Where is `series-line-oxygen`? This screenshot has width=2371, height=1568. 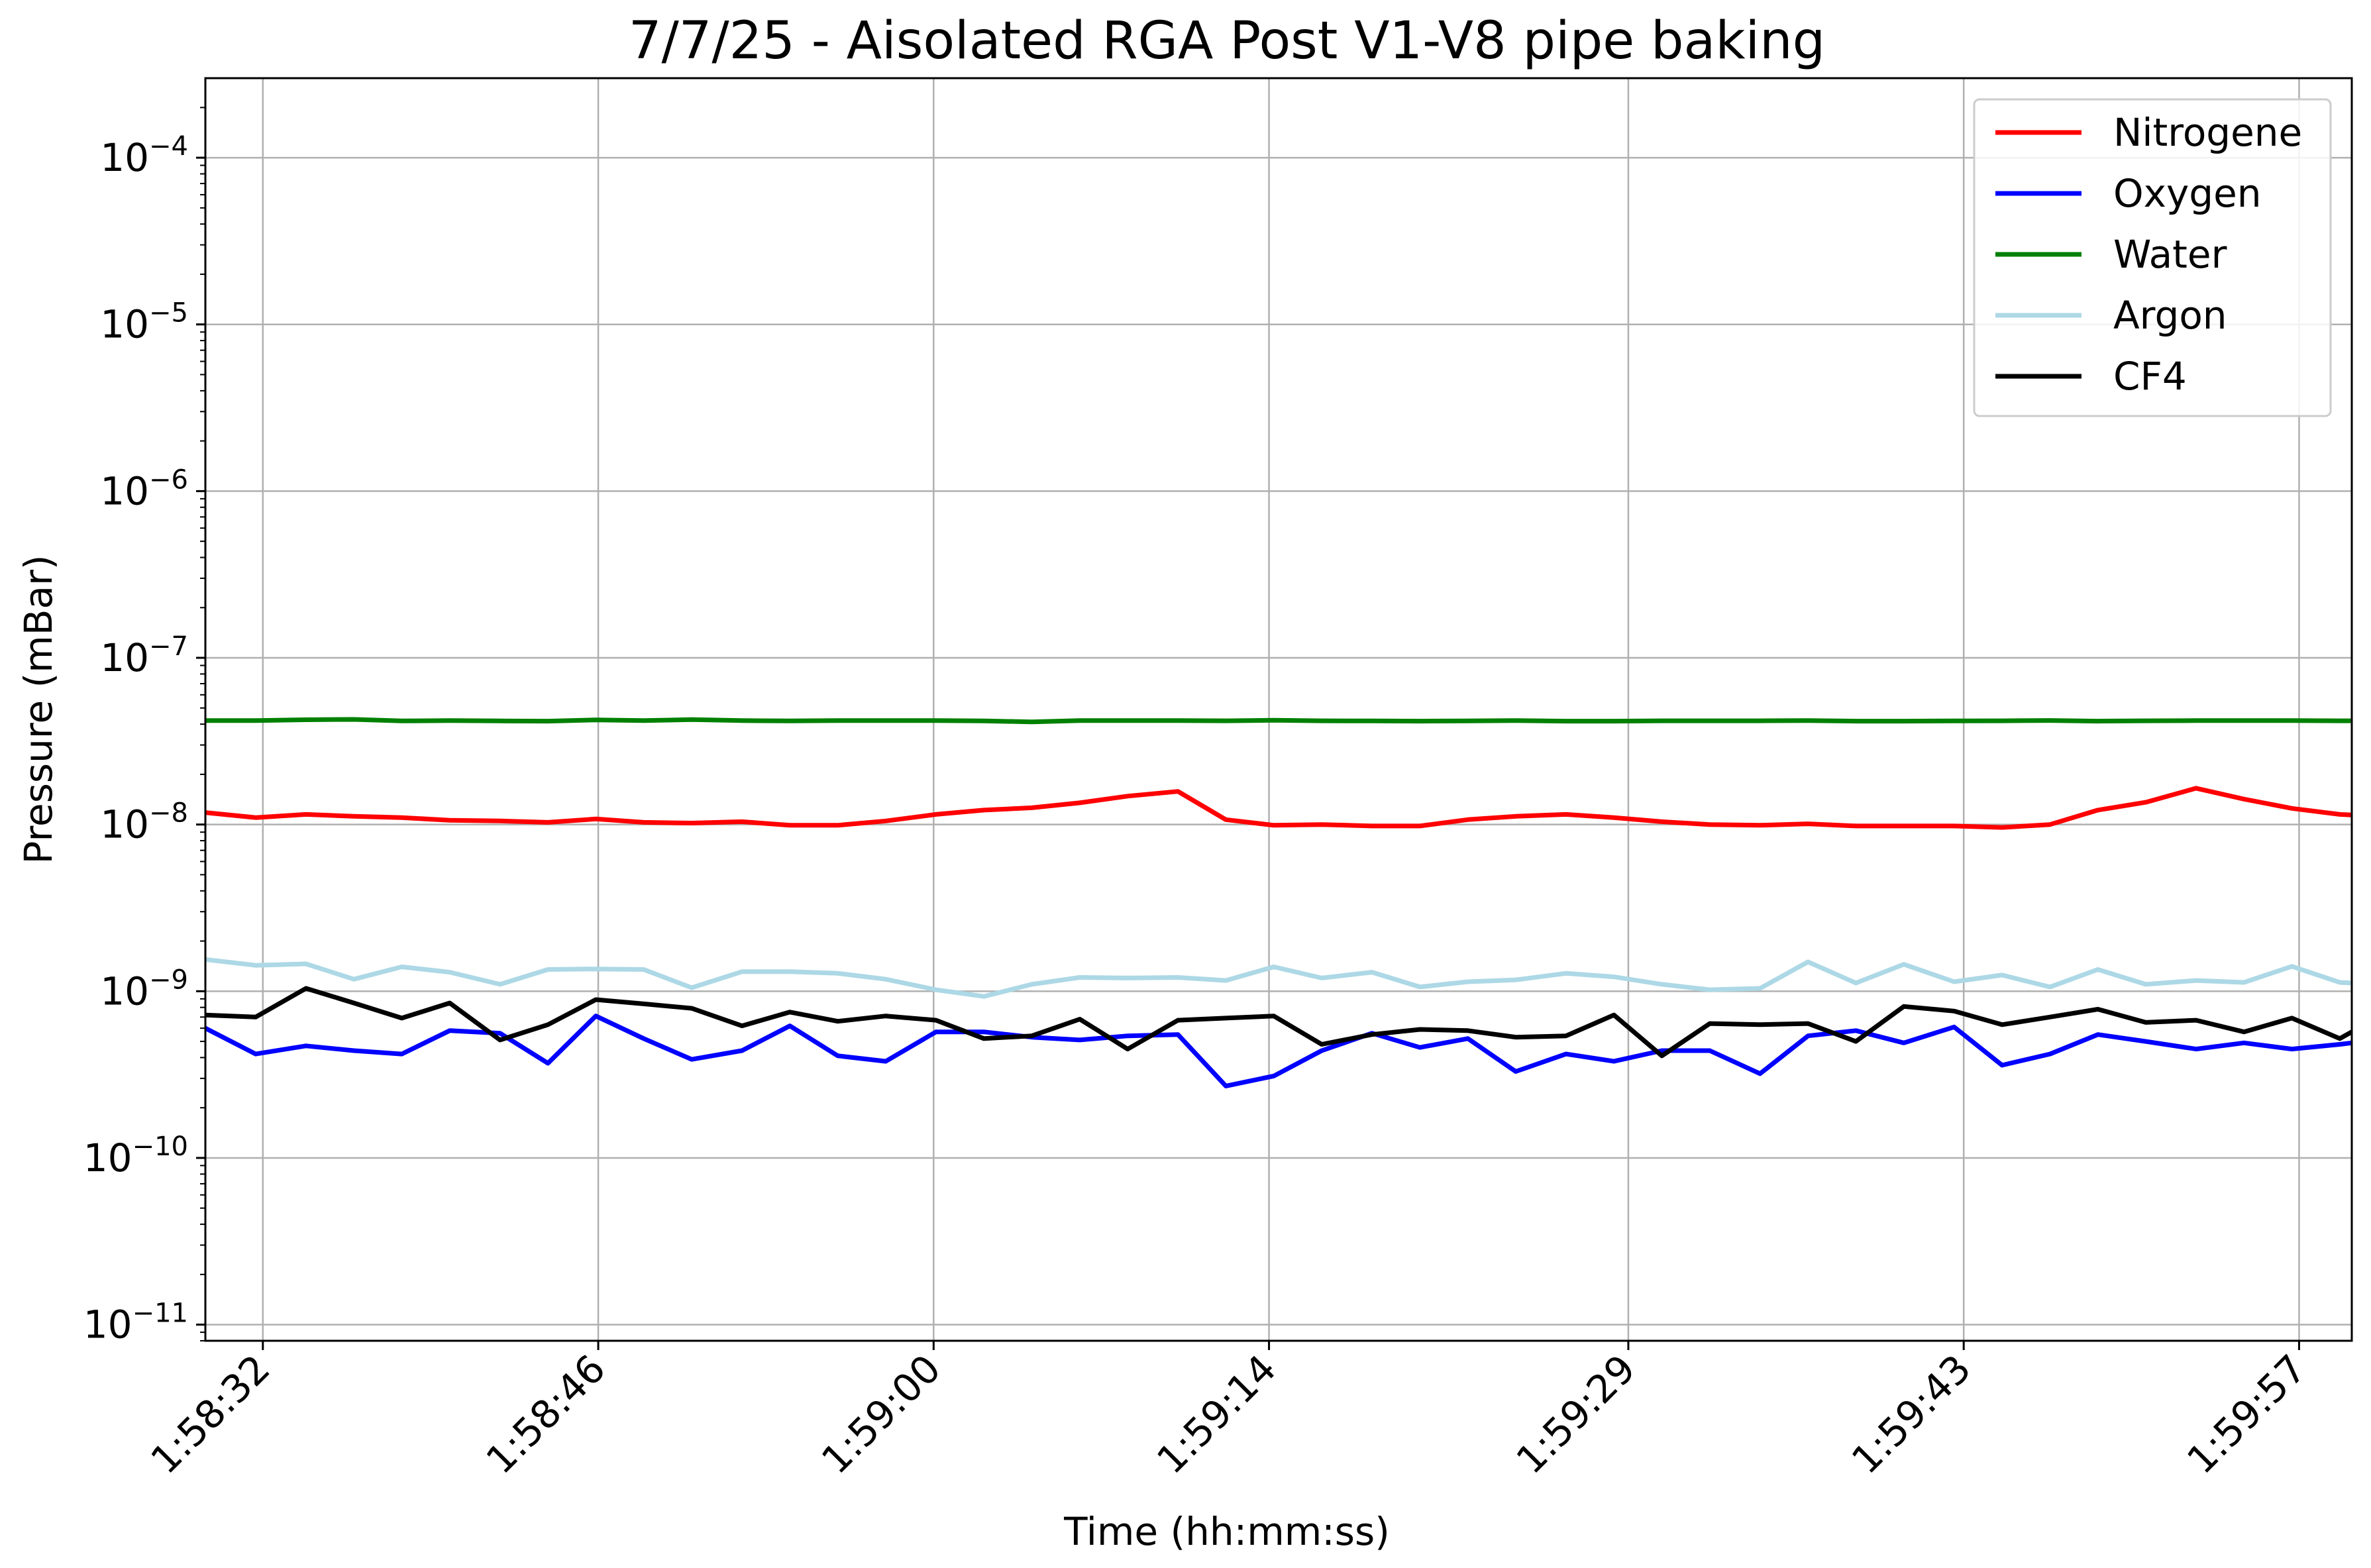
series-line-oxygen is located at coordinates (1278, 1051).